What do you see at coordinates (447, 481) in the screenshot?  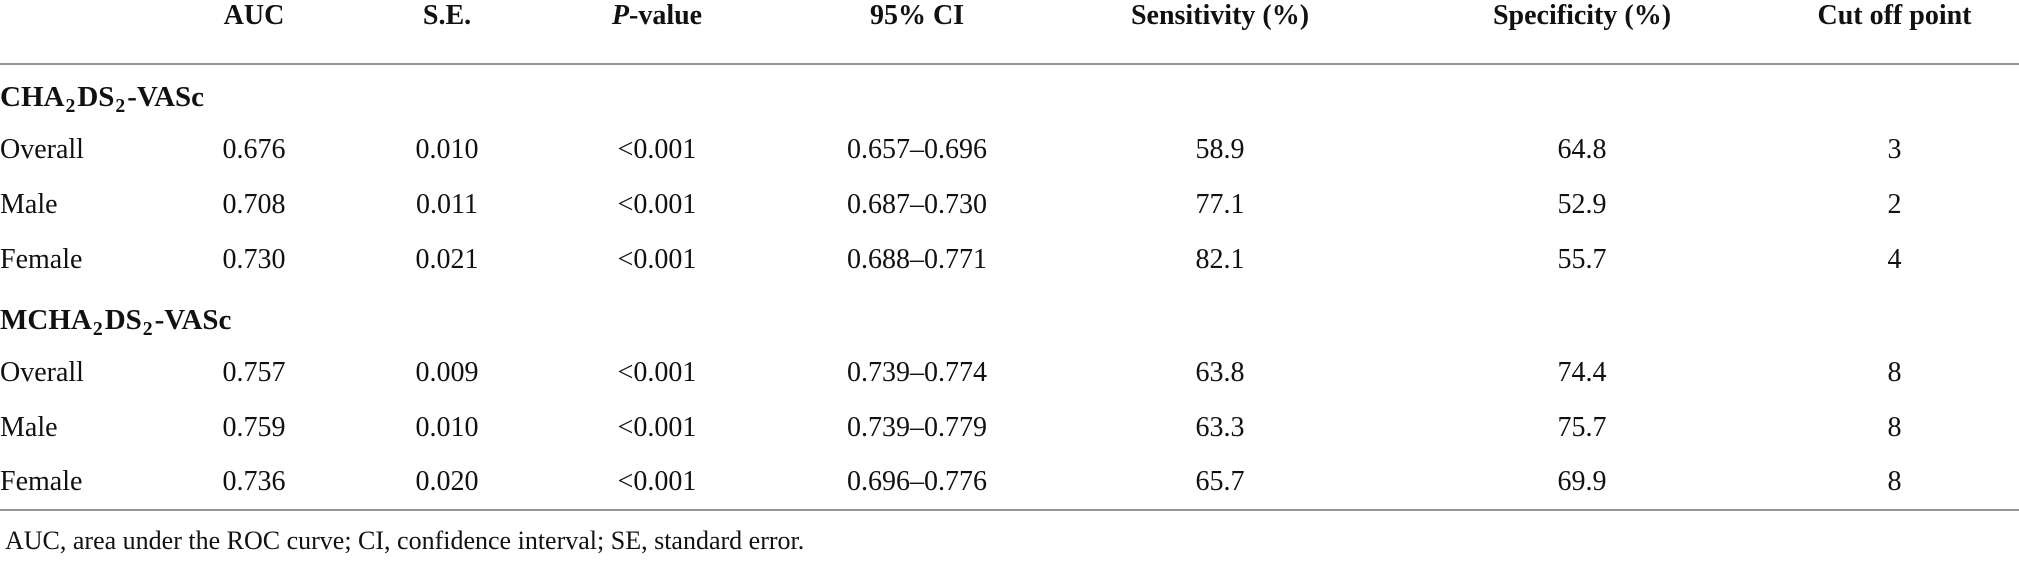 I see `se-cell: 0.020` at bounding box center [447, 481].